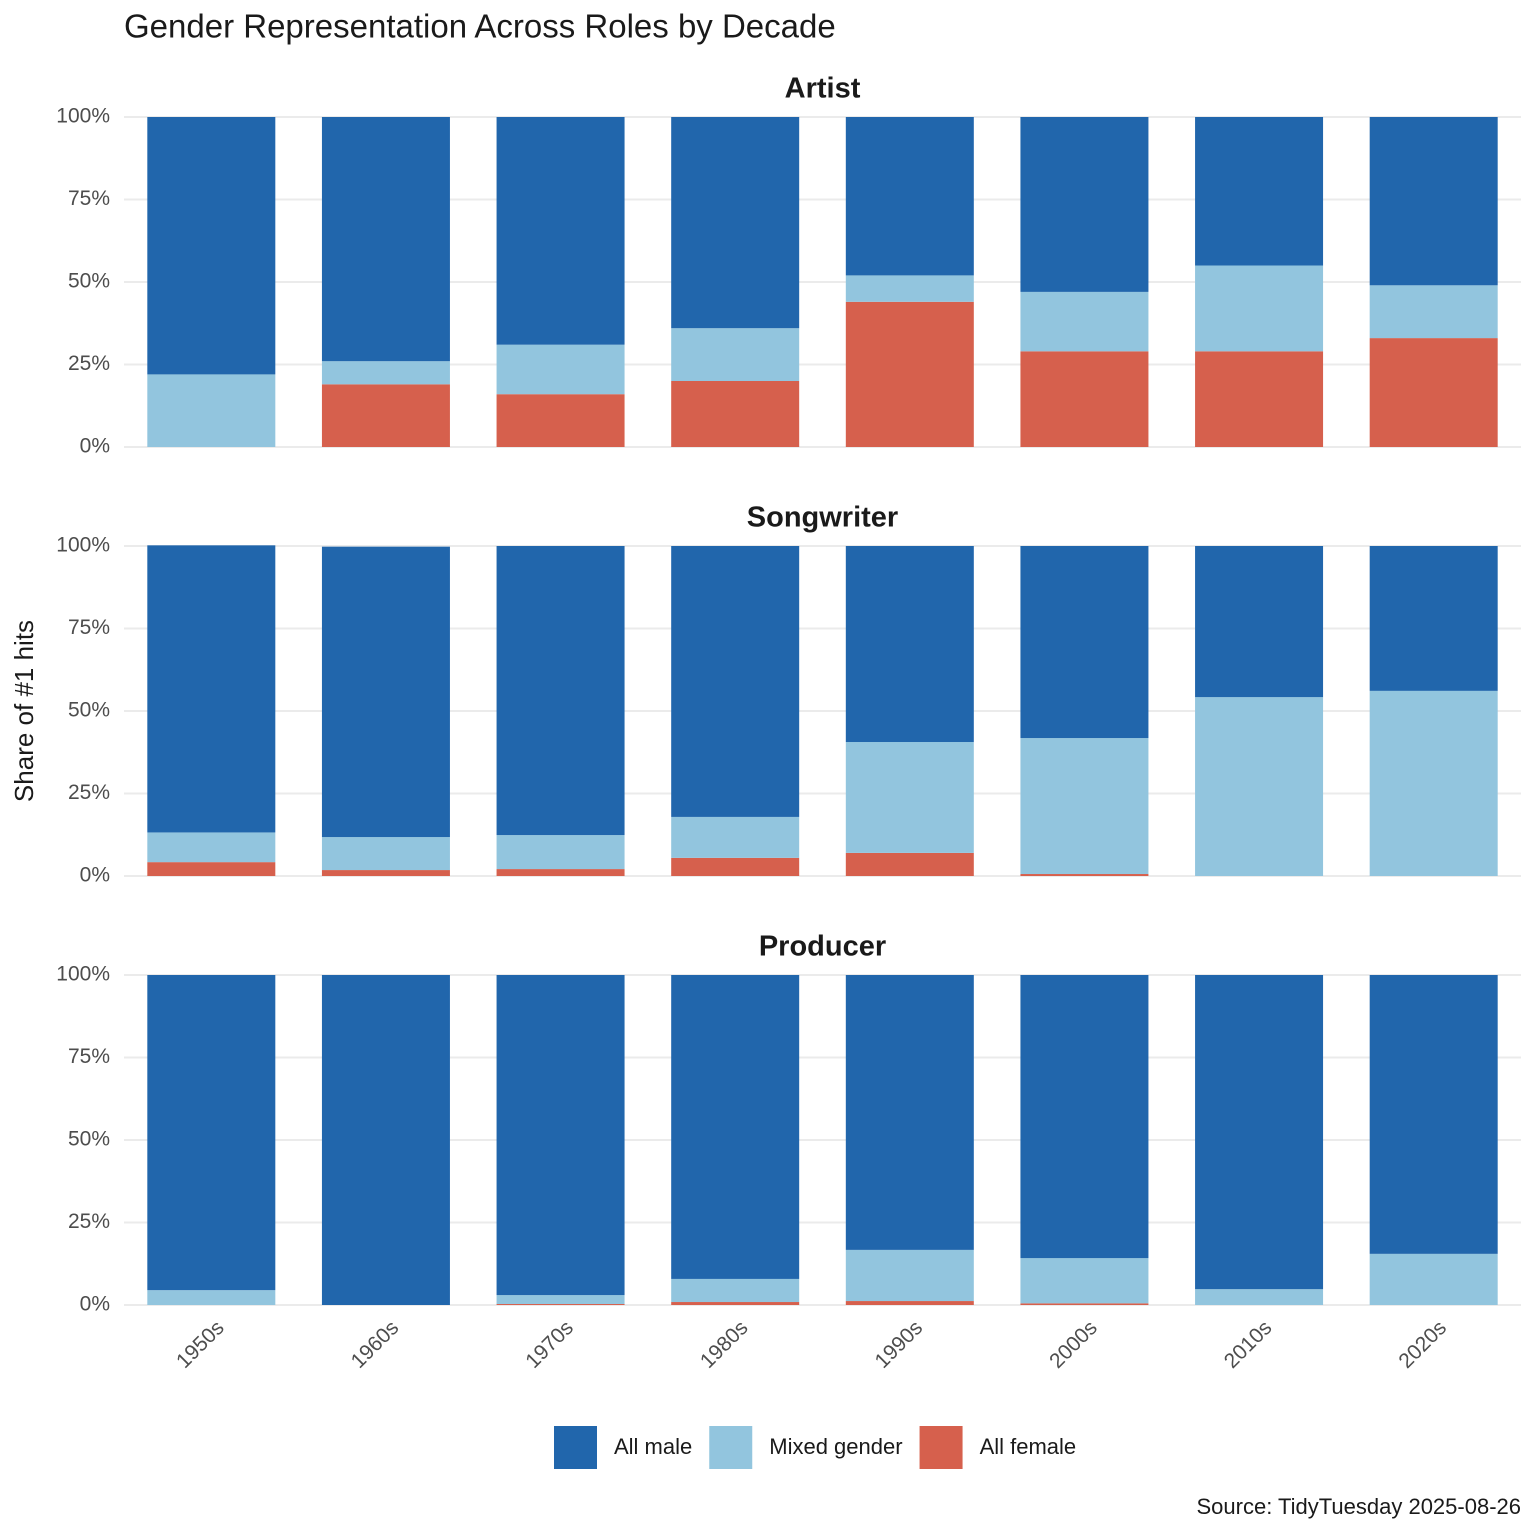 The height and width of the screenshot is (1536, 1536). Describe the element at coordinates (375, 1344) in the screenshot. I see `x-tick-label: 1960s` at that location.